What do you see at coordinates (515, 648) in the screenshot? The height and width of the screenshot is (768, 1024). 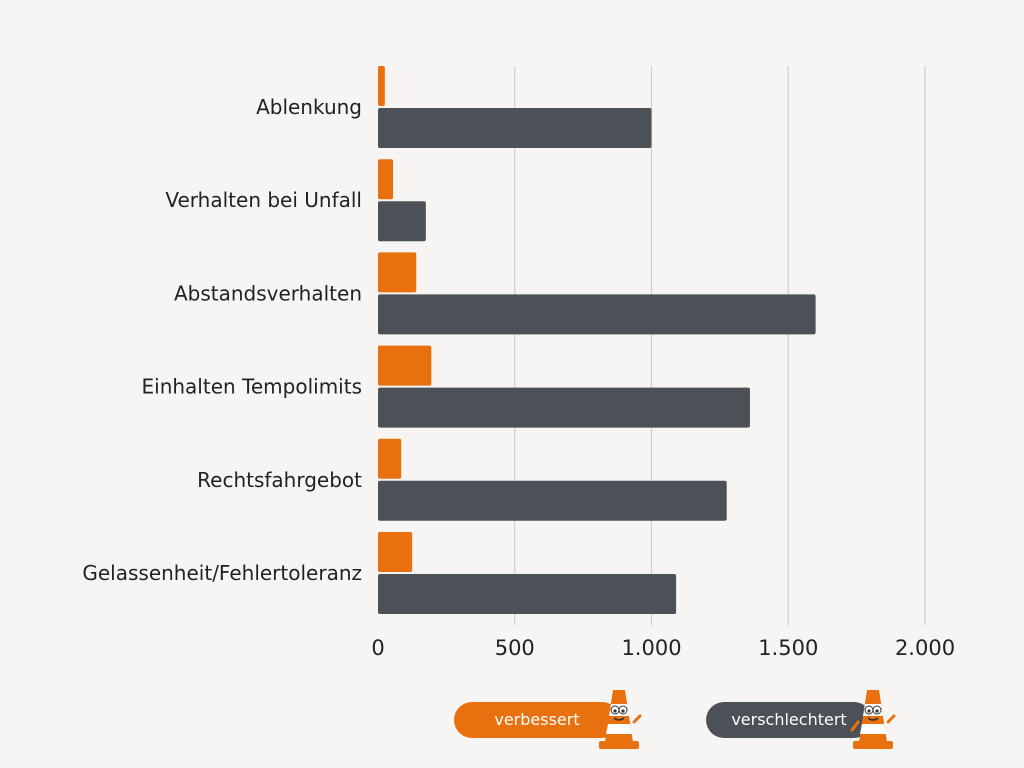 I see `x-tick-label: 500` at bounding box center [515, 648].